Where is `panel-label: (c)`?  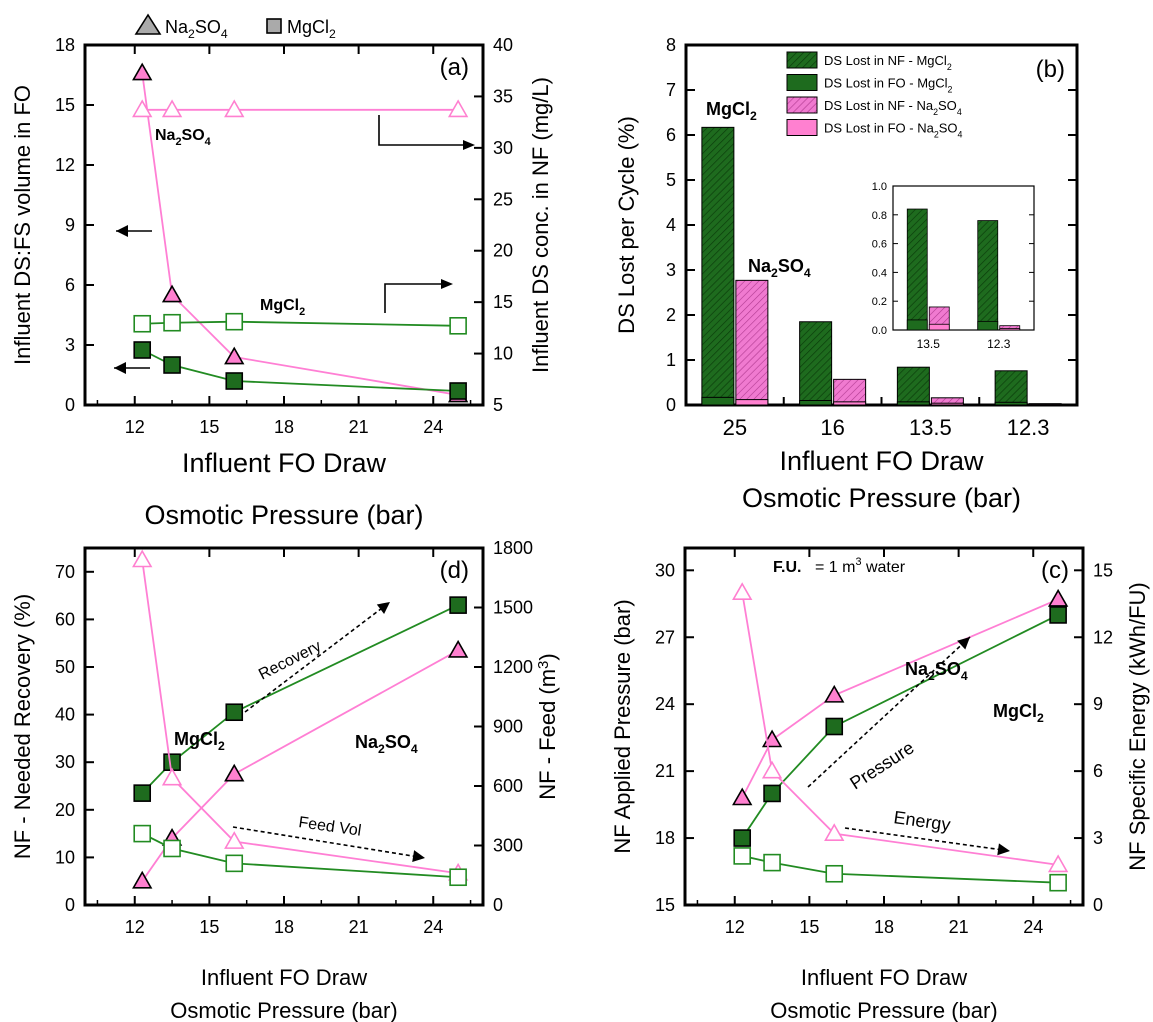 panel-label: (c) is located at coordinates (1055, 570).